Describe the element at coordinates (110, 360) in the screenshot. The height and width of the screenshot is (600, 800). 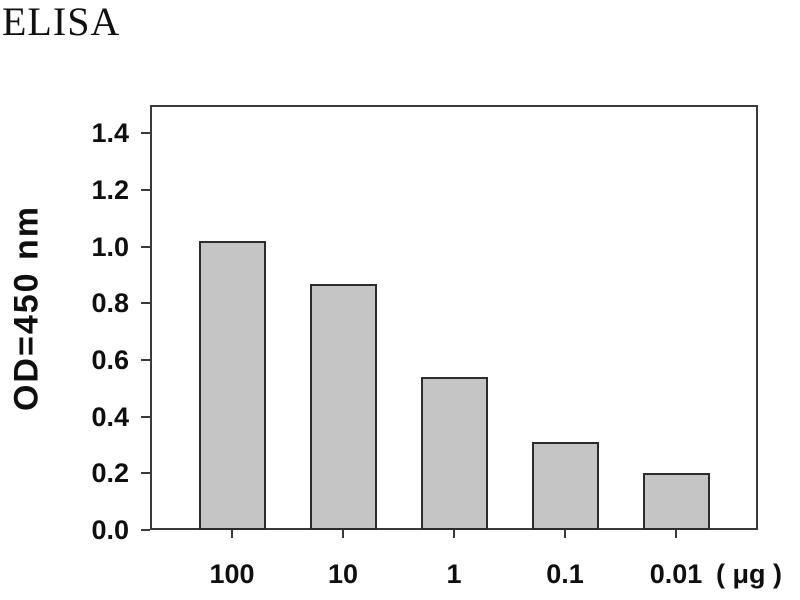
I see `y-tick-label: 0.6` at that location.